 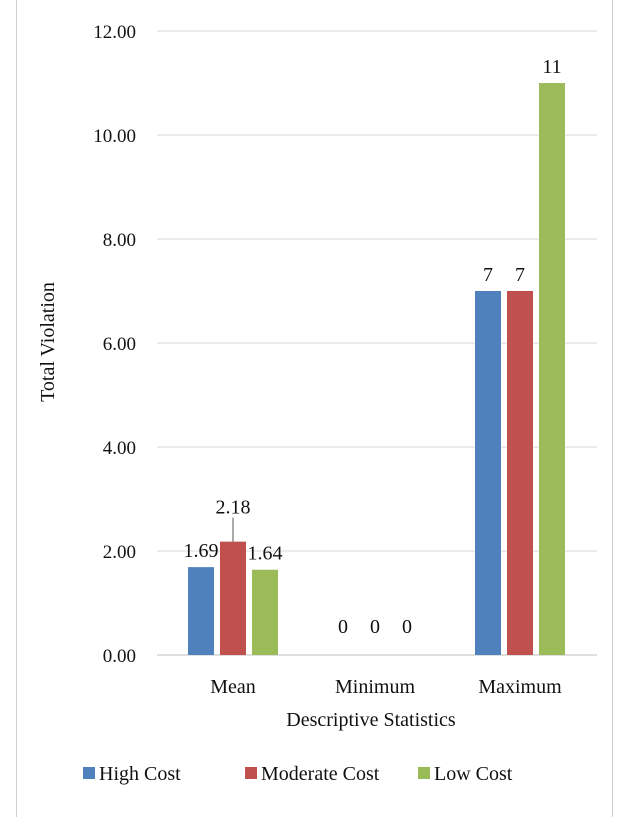 What do you see at coordinates (119, 448) in the screenshot?
I see `y-tick-label: 4.00` at bounding box center [119, 448].